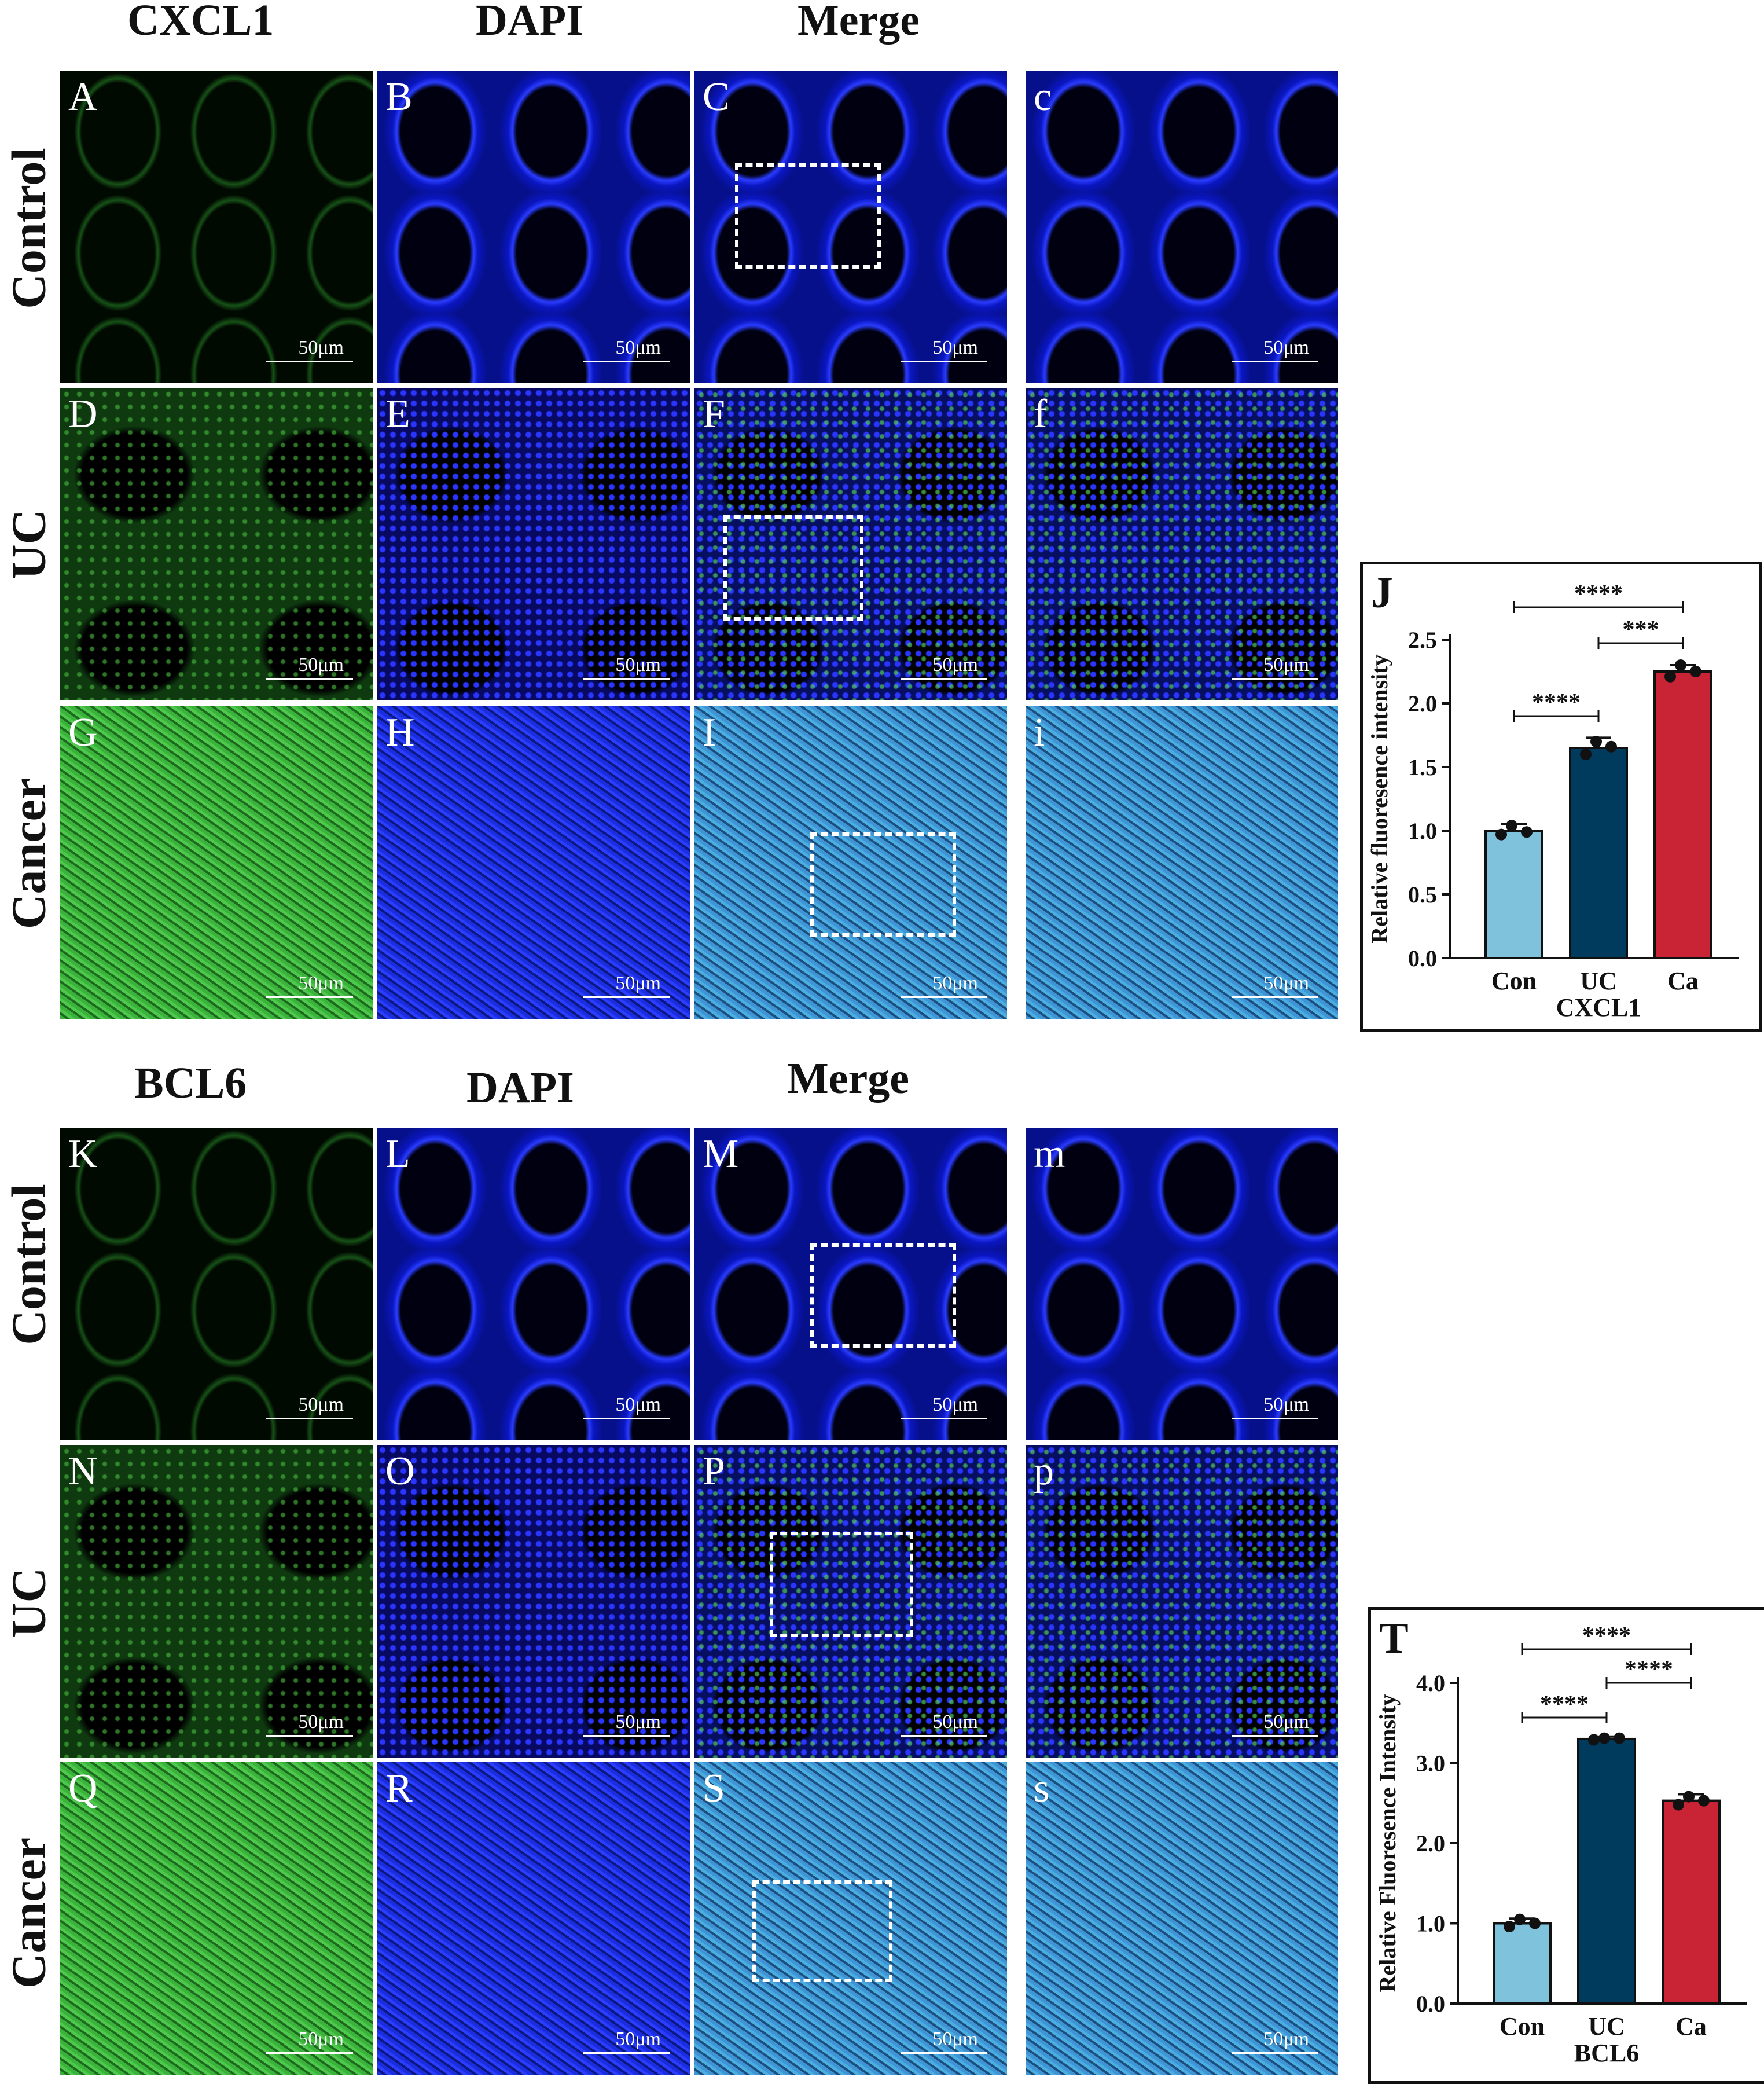  I want to click on micrograph-panel-m: m 50μm, so click(1182, 1284).